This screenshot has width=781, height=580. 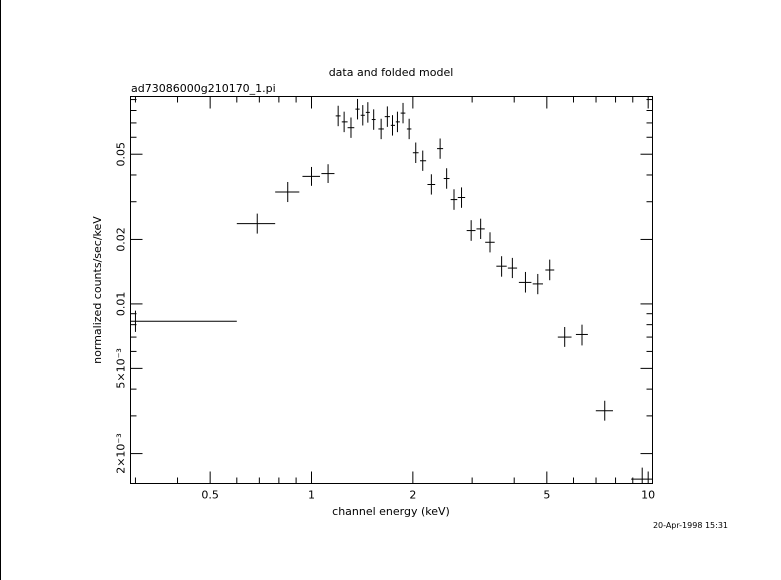 What do you see at coordinates (121, 368) in the screenshot?
I see `y-tick-label: 5×10⁻³` at bounding box center [121, 368].